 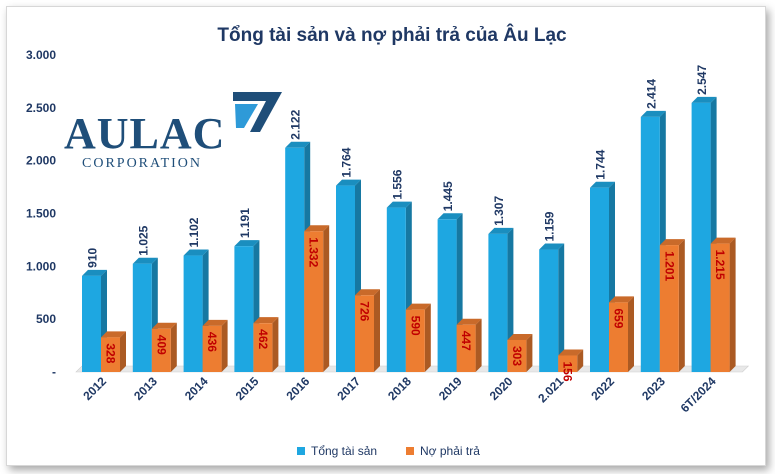 What do you see at coordinates (720, 265) in the screenshot?
I see `data-label-liabilities: 1.215` at bounding box center [720, 265].